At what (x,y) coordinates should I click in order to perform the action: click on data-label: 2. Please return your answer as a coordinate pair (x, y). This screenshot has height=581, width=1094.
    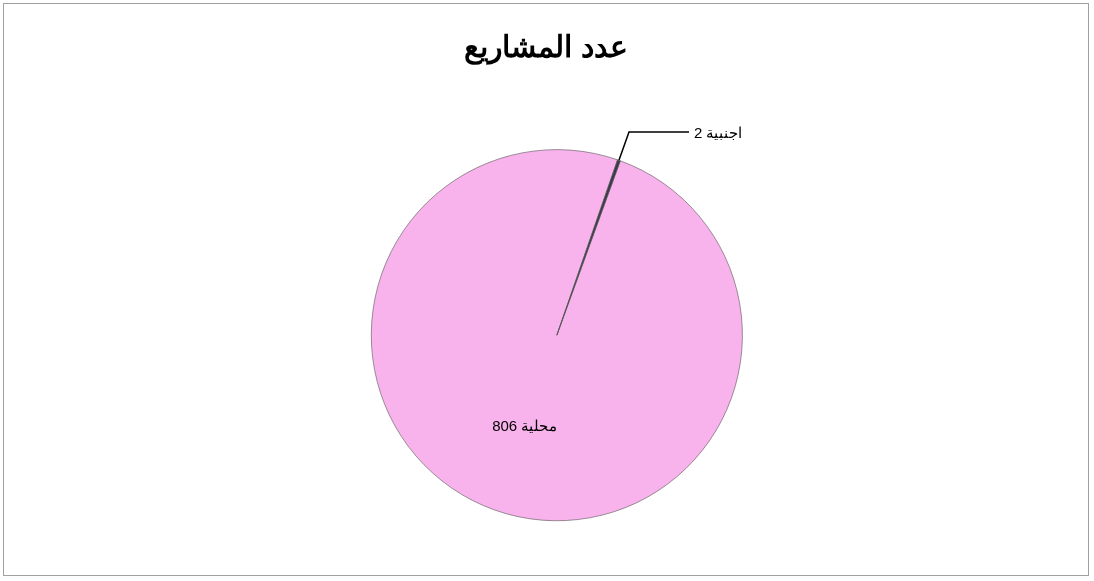
    Looking at the image, I should click on (698, 132).